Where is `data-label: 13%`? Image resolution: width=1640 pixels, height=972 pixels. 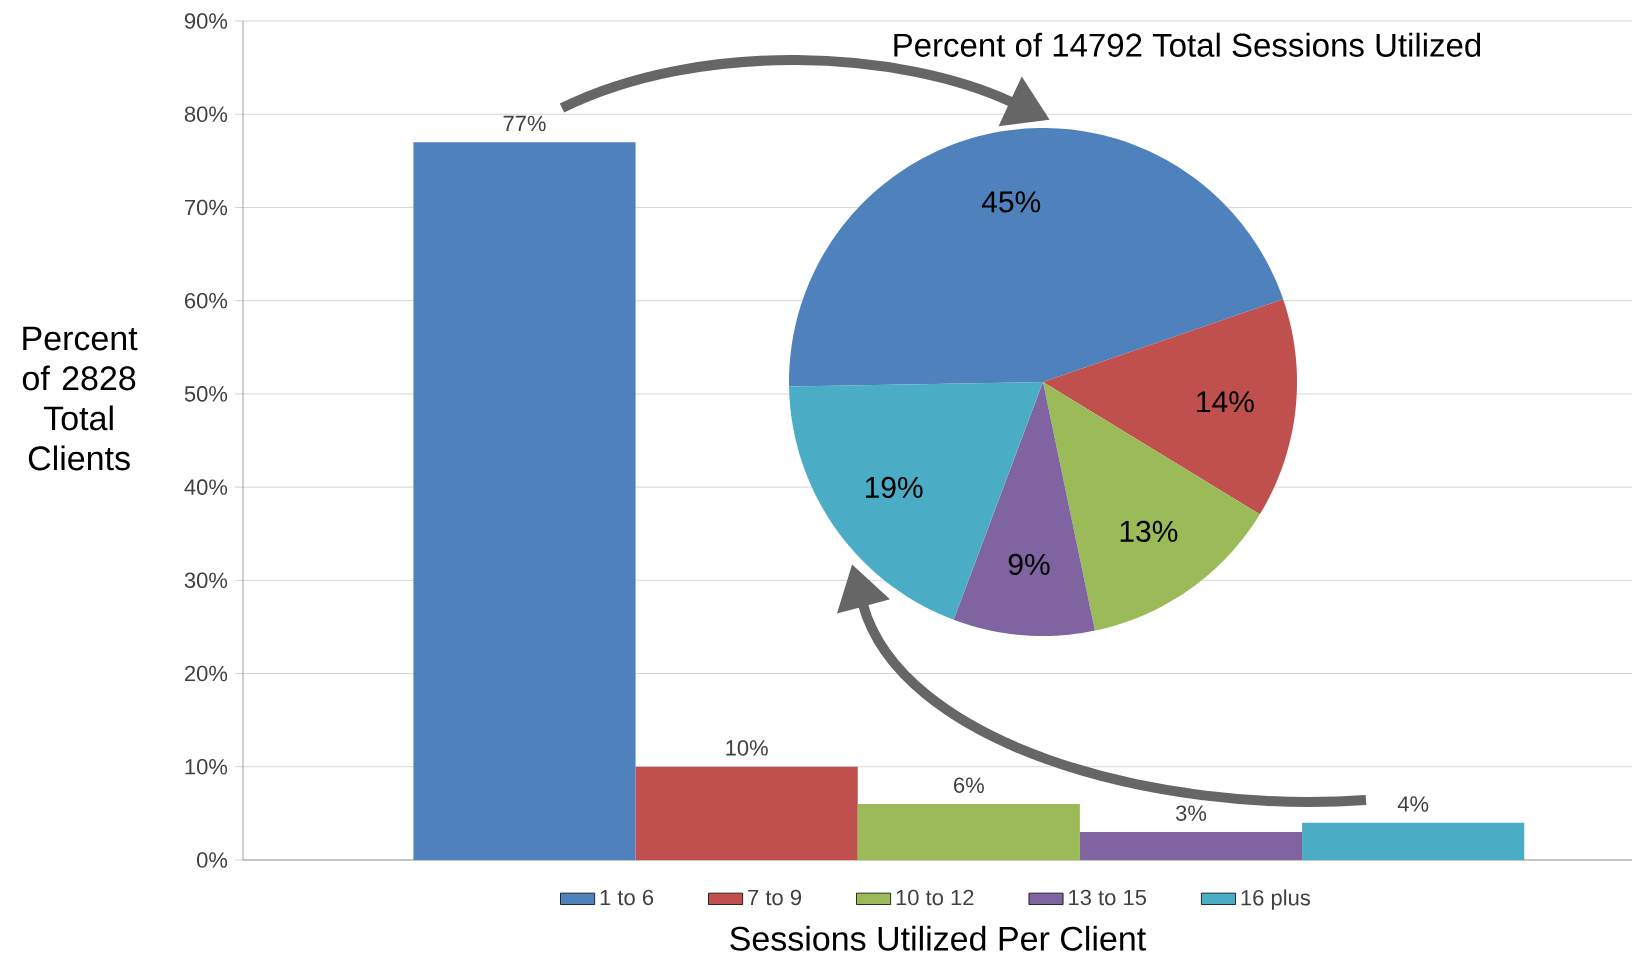 data-label: 13% is located at coordinates (1149, 531).